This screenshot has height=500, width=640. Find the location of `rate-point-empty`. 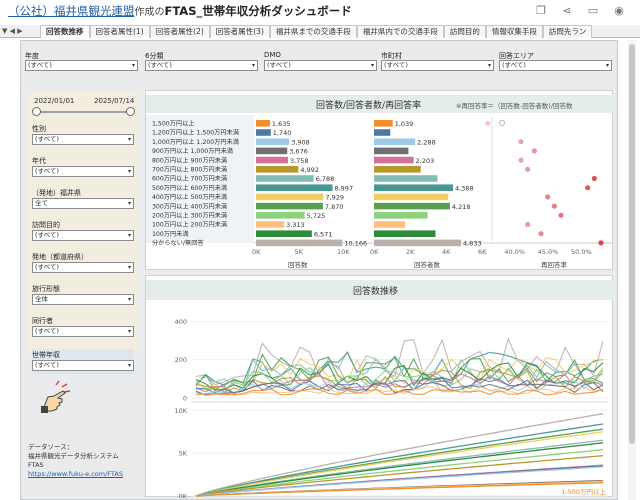

rate-point-empty is located at coordinates (502, 123).